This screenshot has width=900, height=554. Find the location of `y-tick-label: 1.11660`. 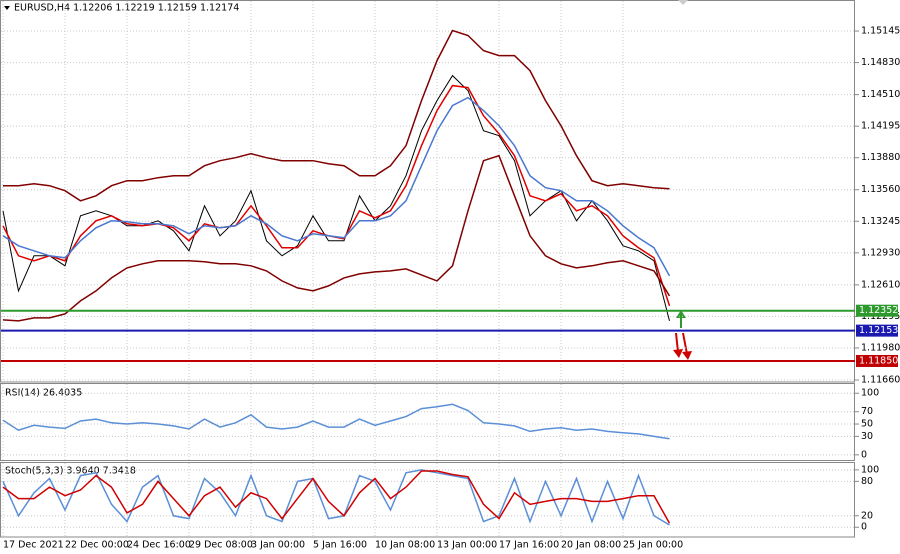

y-tick-label: 1.11660 is located at coordinates (880, 379).